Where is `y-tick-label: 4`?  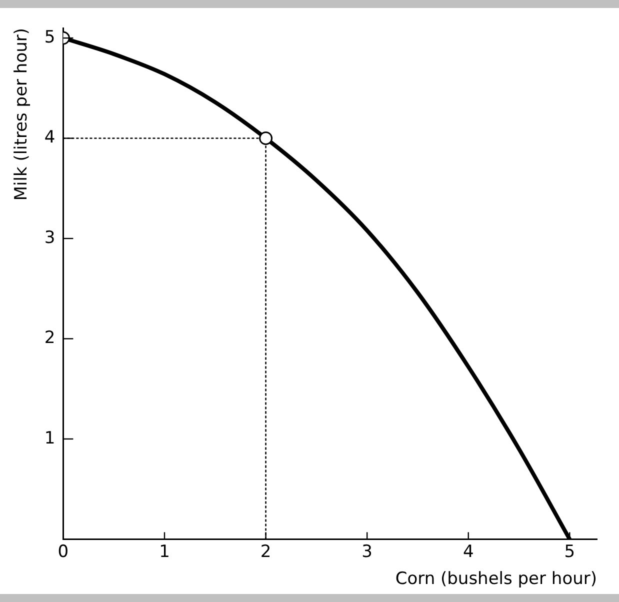 y-tick-label: 4 is located at coordinates (50, 138).